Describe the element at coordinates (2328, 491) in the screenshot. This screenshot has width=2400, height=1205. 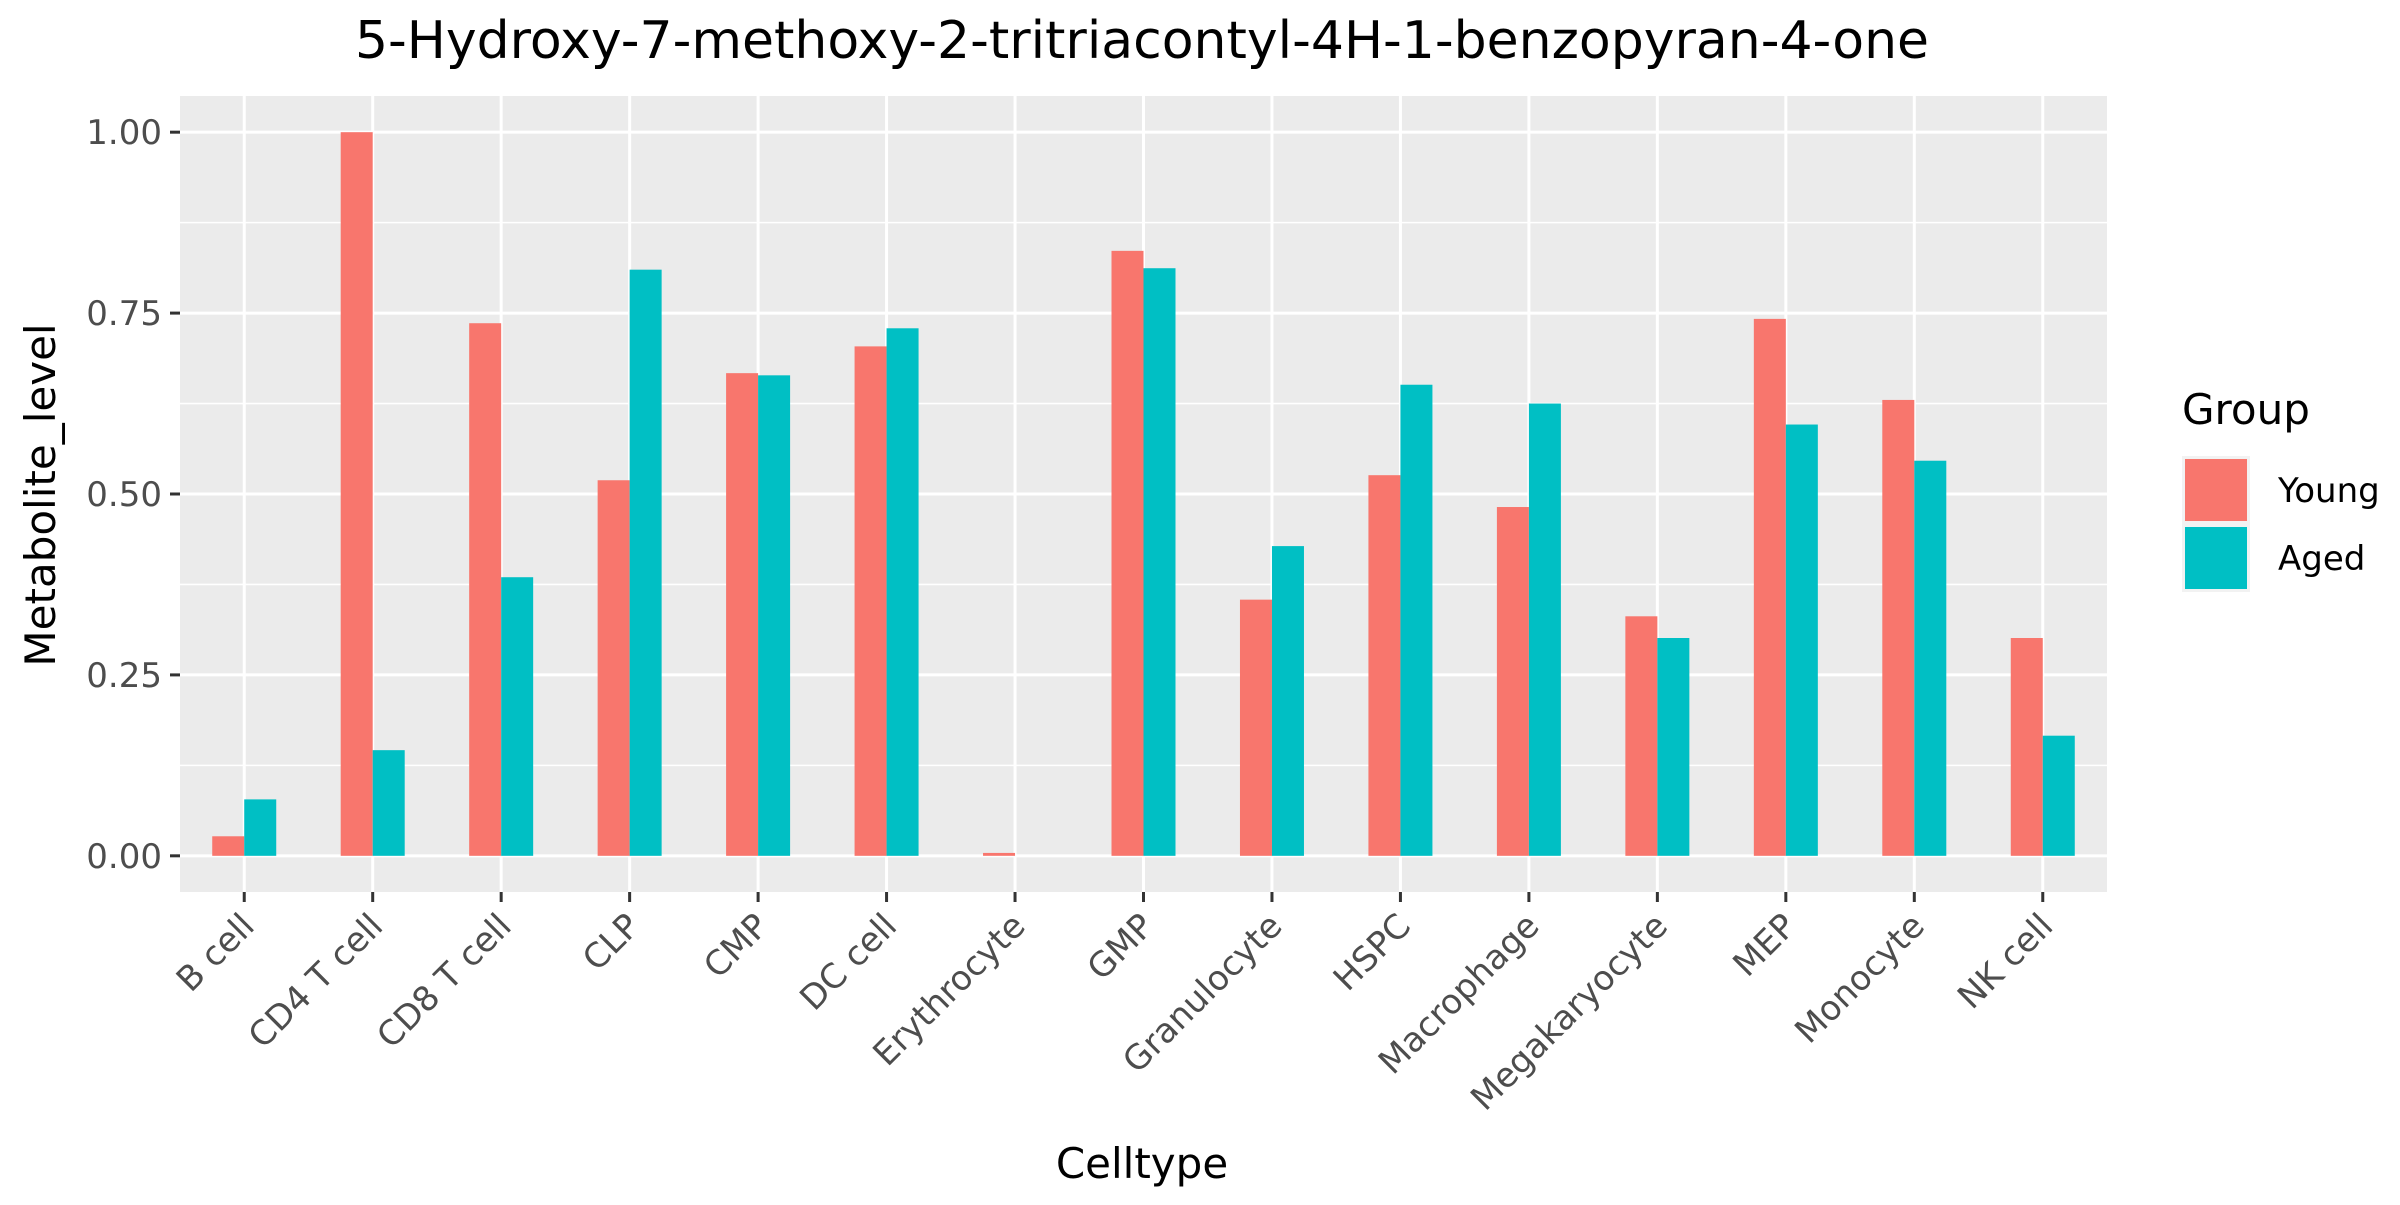
I see `legend-label-young: Young` at that location.